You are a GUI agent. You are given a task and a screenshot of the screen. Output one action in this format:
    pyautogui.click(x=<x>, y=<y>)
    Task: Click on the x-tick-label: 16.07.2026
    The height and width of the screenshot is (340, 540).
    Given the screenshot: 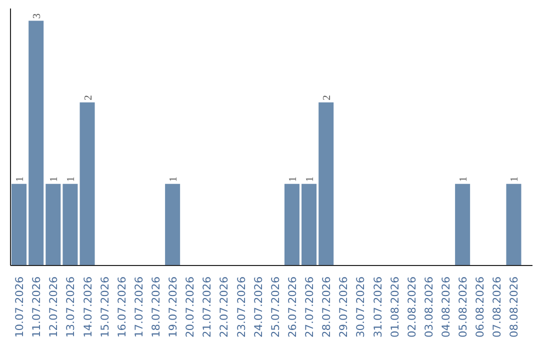 What is the action you would take?
    pyautogui.click(x=121, y=307)
    